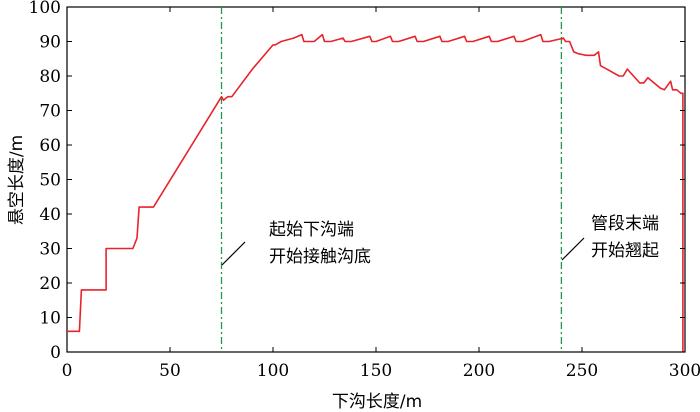 The width and height of the screenshot is (700, 412). What do you see at coordinates (50, 146) in the screenshot?
I see `y-tick-label: 60` at bounding box center [50, 146].